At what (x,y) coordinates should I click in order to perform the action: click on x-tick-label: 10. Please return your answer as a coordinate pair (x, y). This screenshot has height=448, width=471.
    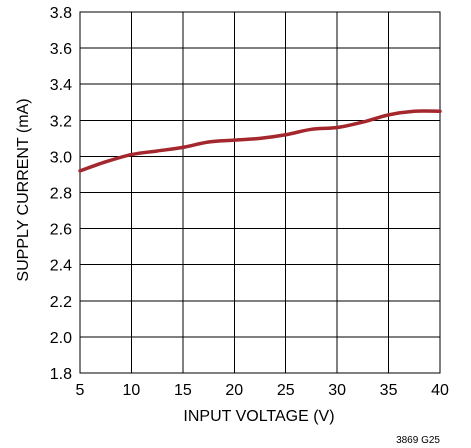
    Looking at the image, I should click on (132, 390).